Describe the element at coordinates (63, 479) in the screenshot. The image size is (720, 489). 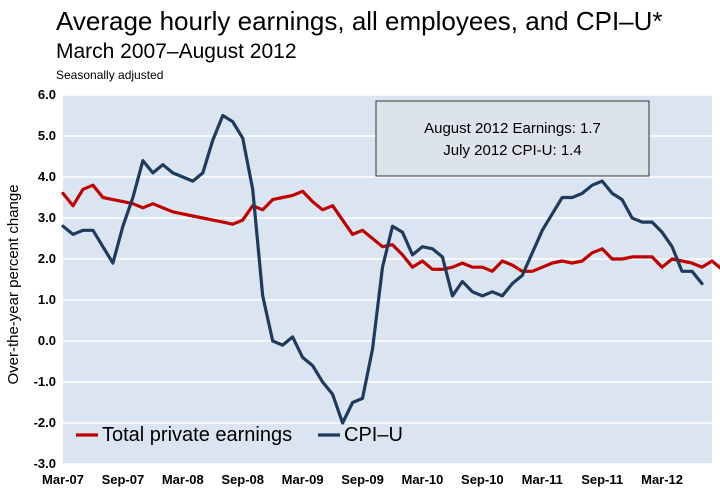
I see `x-tick-label: Mar-07` at that location.